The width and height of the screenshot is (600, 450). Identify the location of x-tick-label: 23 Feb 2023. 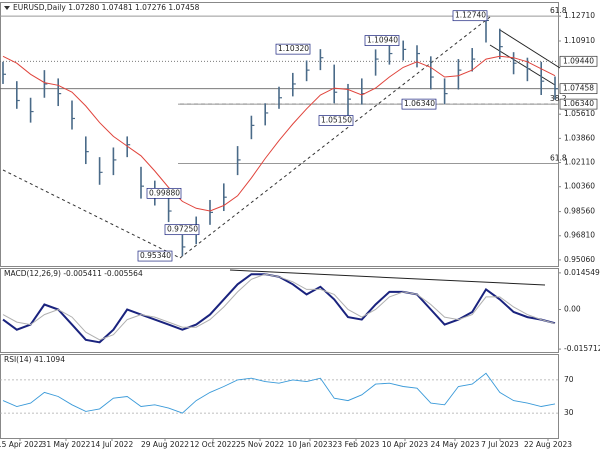
(356, 444).